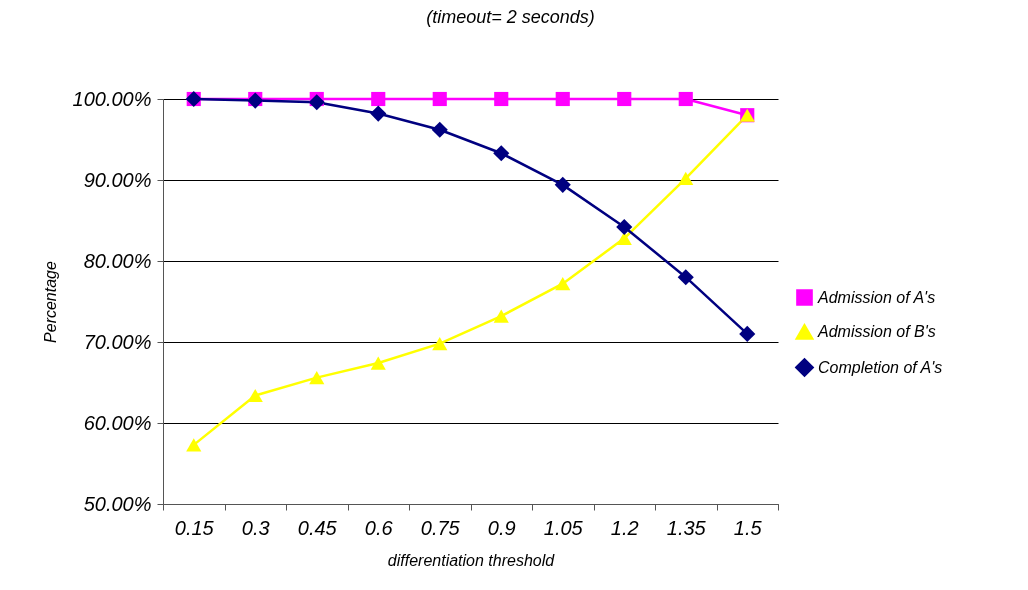 Image resolution: width=1028 pixels, height=590 pixels. Describe the element at coordinates (876, 297) in the screenshot. I see `legend-label: Admission of A's` at that location.